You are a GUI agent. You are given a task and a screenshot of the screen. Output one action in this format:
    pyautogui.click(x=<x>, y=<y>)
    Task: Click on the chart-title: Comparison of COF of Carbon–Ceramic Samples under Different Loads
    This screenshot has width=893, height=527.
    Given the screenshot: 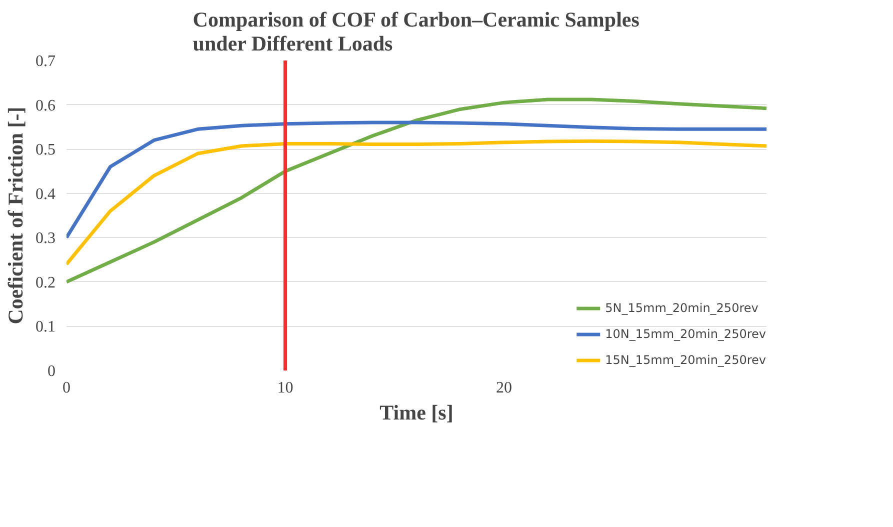 What is the action you would take?
    pyautogui.click(x=416, y=32)
    